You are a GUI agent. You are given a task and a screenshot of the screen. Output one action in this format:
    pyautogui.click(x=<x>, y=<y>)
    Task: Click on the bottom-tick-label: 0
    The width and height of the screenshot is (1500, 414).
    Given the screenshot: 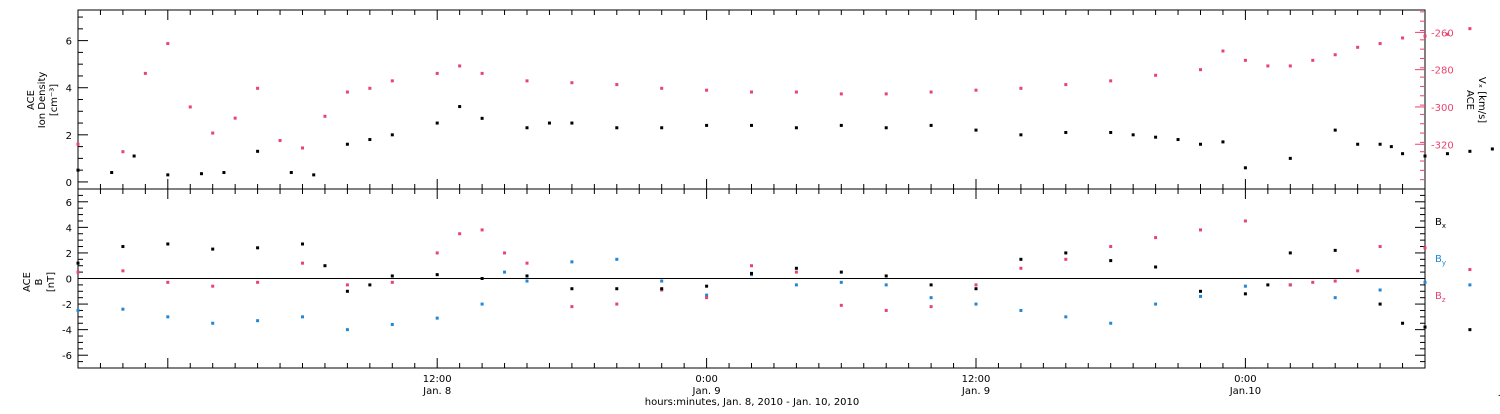 What is the action you would take?
    pyautogui.click(x=69, y=280)
    